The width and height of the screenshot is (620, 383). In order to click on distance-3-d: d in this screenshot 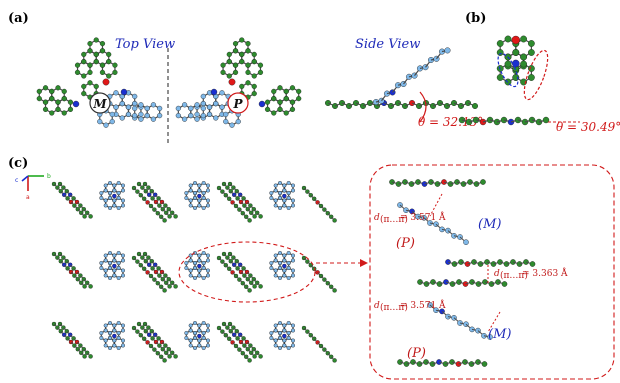, I will do `click(377, 306)`.